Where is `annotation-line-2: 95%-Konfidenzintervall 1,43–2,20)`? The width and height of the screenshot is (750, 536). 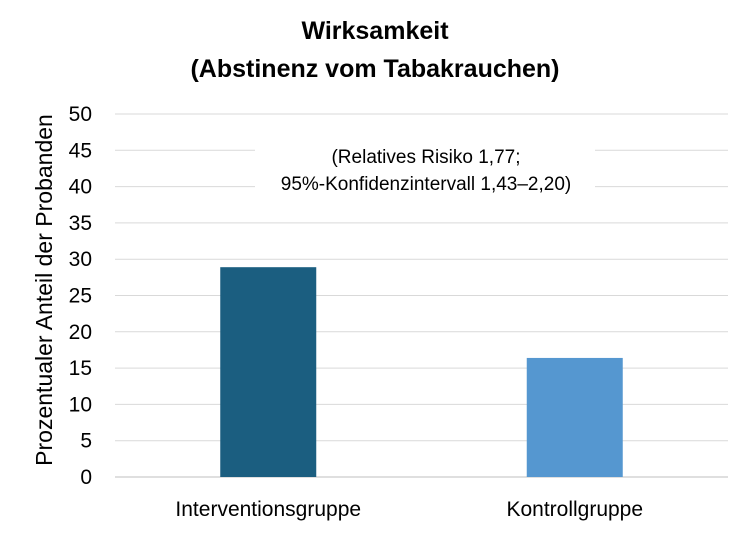
annotation-line-2: 95%-Konfidenzintervall 1,43–2,20) is located at coordinates (426, 184).